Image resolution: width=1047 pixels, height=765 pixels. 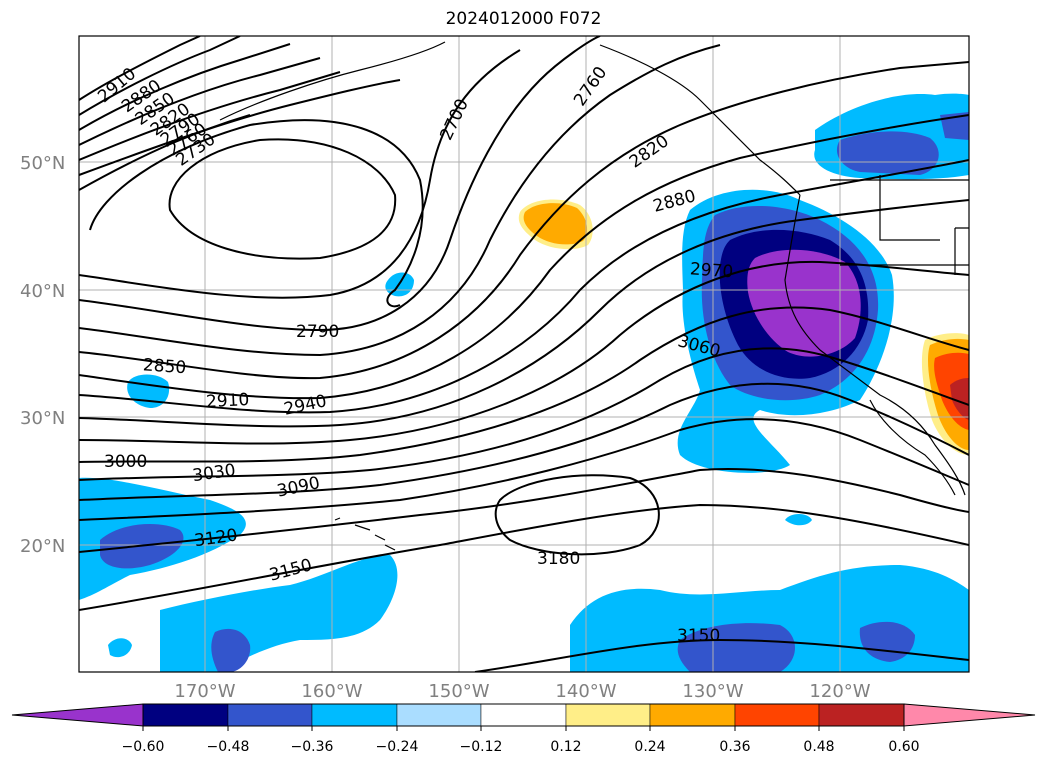 I want to click on lat-label: 50°N, so click(x=42, y=163).